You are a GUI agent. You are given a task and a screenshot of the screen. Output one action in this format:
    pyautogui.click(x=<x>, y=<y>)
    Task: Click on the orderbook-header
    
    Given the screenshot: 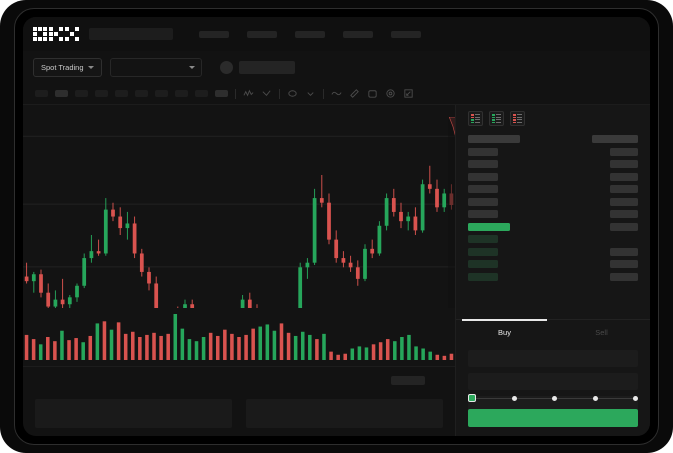 What is the action you would take?
    pyautogui.click(x=553, y=139)
    